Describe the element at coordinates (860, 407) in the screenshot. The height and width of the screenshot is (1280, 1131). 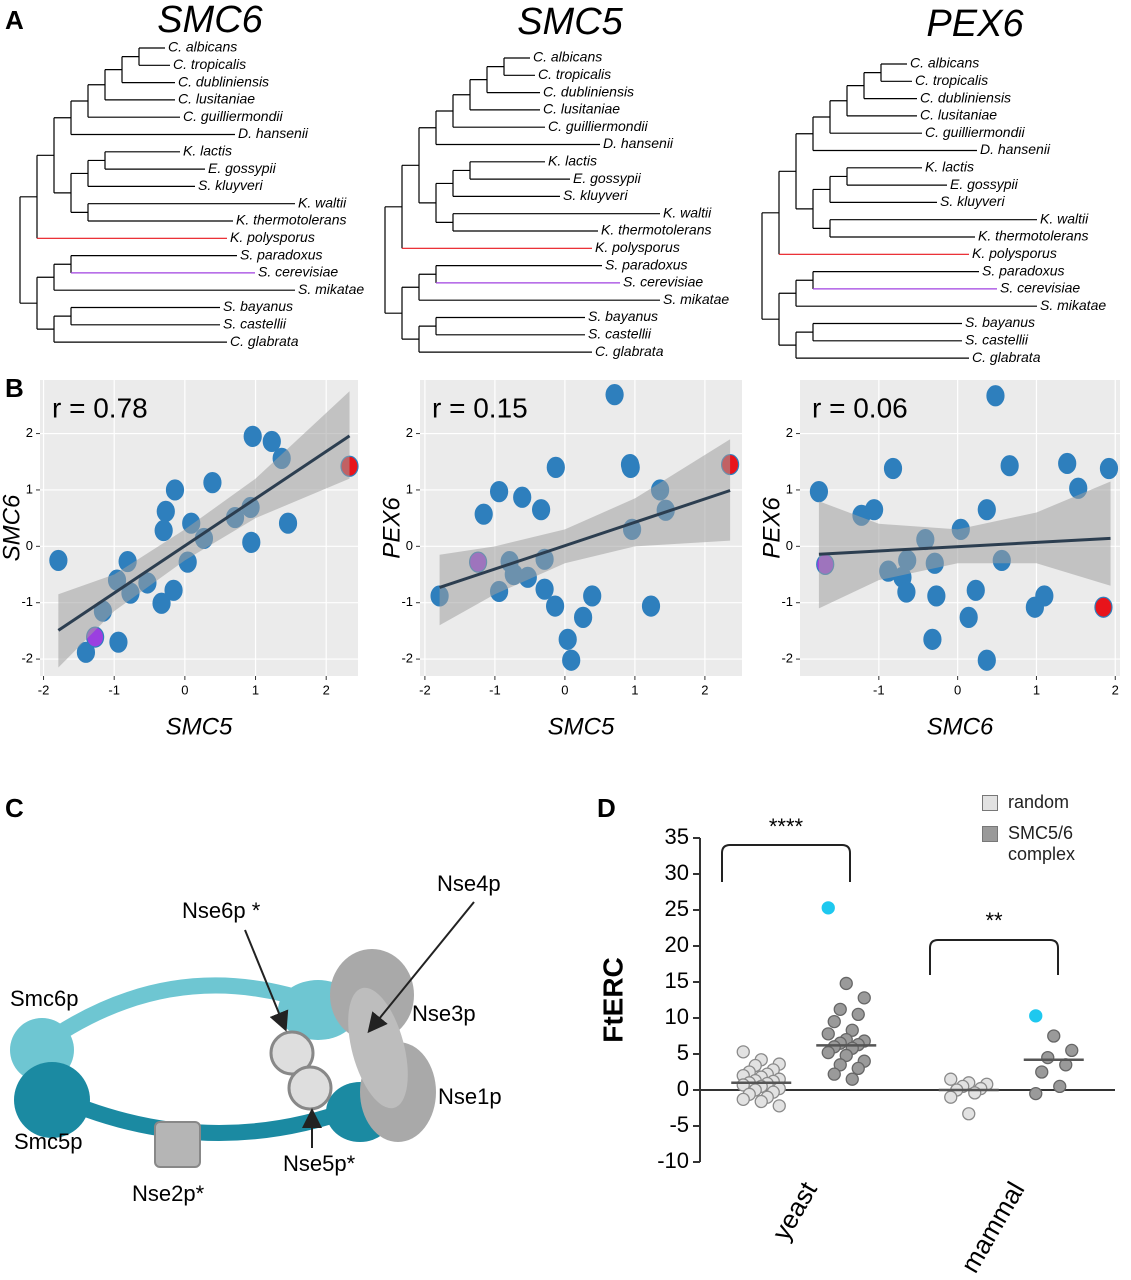
I see `annotation: r = 0.06` at that location.